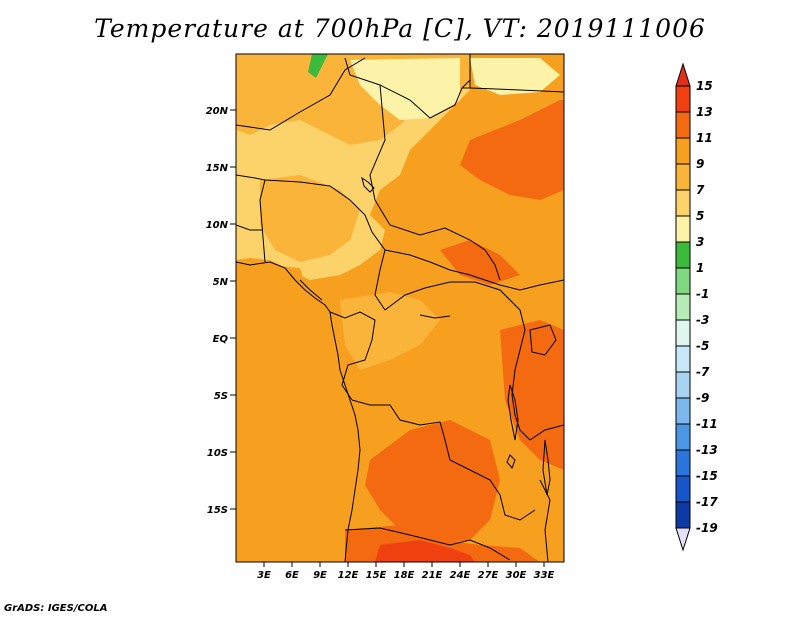 This screenshot has height=618, width=800. Describe the element at coordinates (488, 575) in the screenshot. I see `lon-label-27e: 27E` at that location.